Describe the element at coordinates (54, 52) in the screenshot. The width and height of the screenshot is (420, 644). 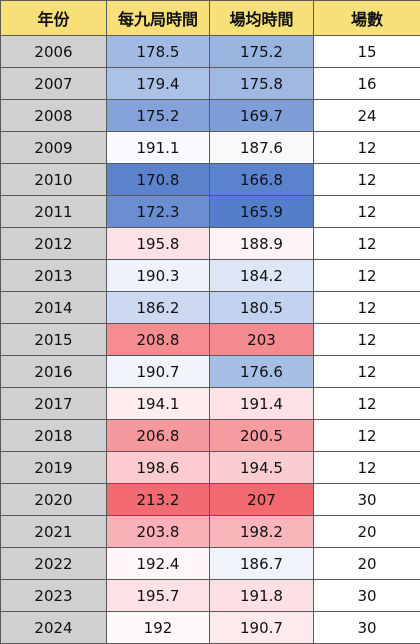
I see `year-cell: 2006` at that location.